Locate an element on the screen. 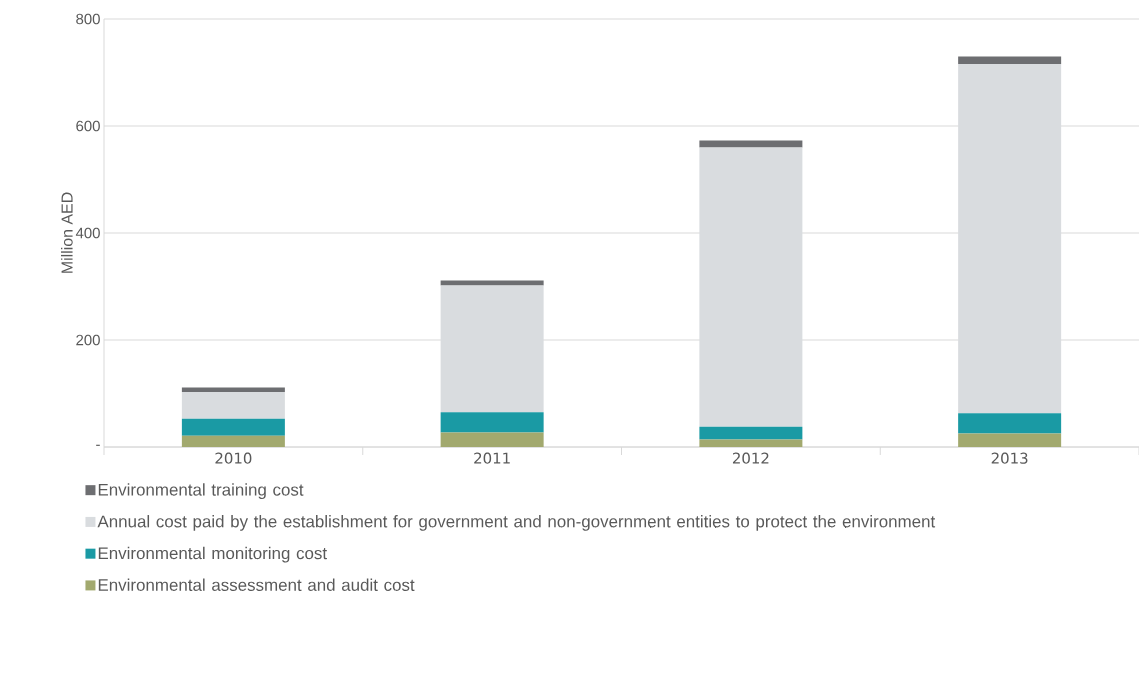 Image resolution: width=1139 pixels, height=688 pixels. legend-label: Environmental training cost is located at coordinates (201, 491).